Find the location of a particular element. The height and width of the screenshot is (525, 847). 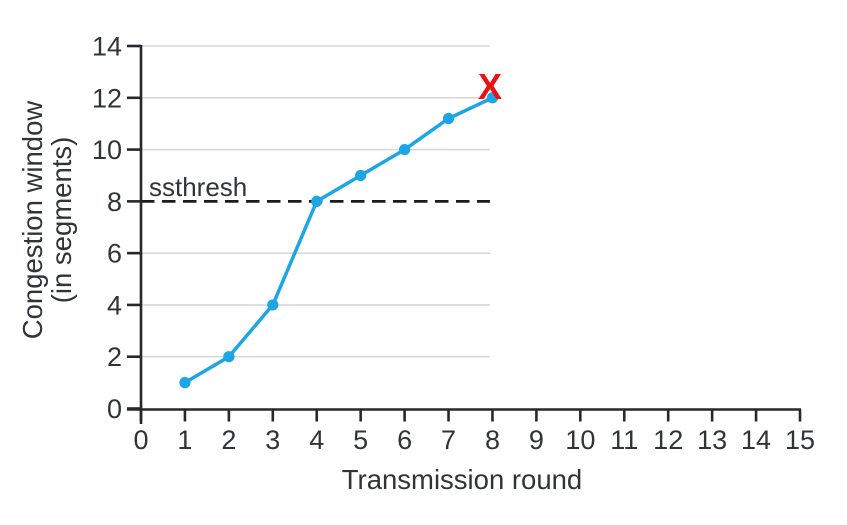

x-axis-title: Transmission round is located at coordinates (462, 479).